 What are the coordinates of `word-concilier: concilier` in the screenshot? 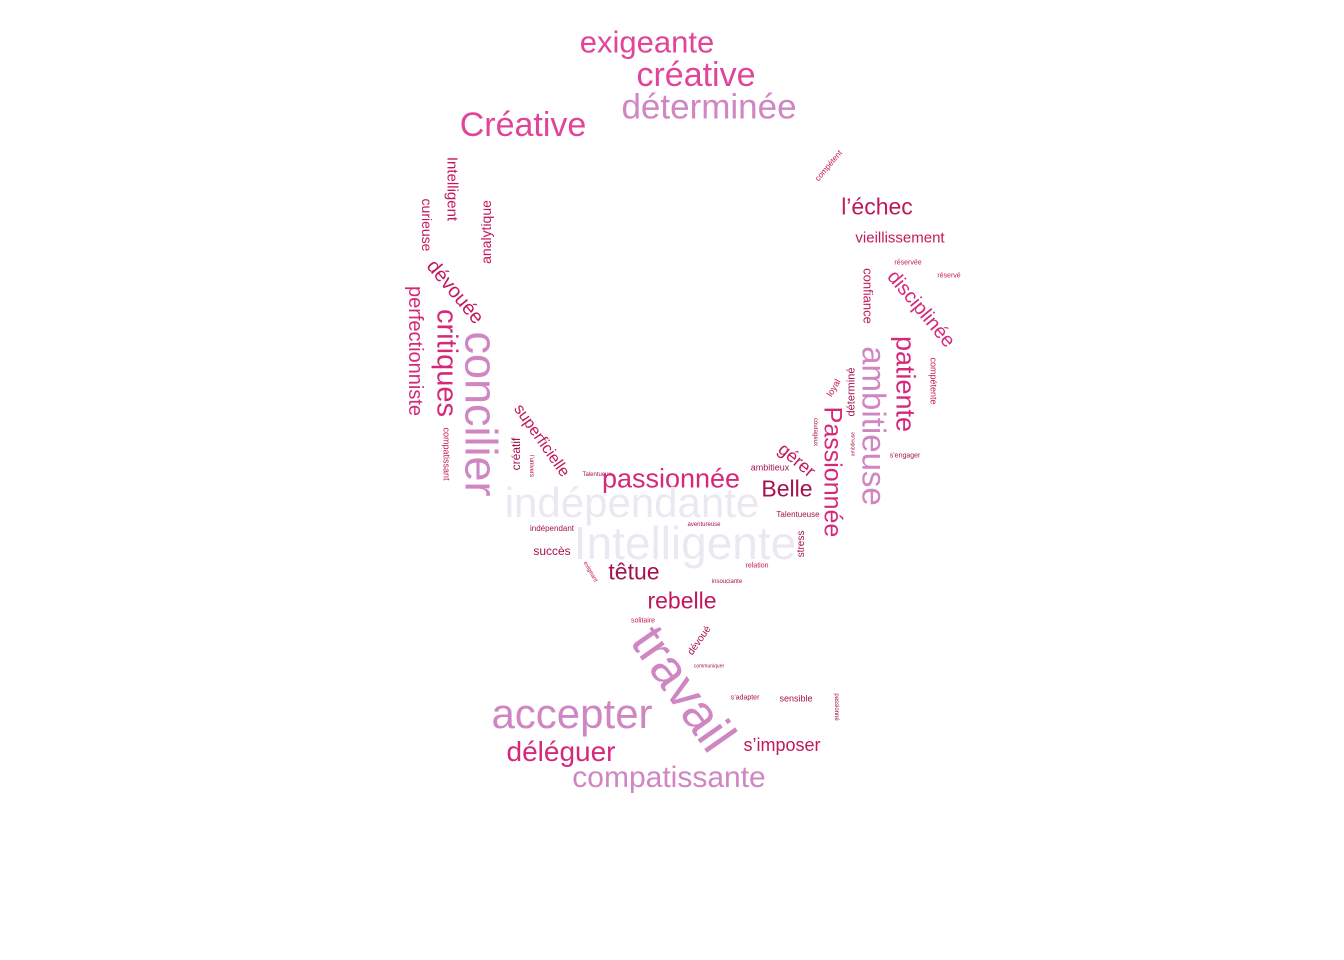 It's located at (481, 414).